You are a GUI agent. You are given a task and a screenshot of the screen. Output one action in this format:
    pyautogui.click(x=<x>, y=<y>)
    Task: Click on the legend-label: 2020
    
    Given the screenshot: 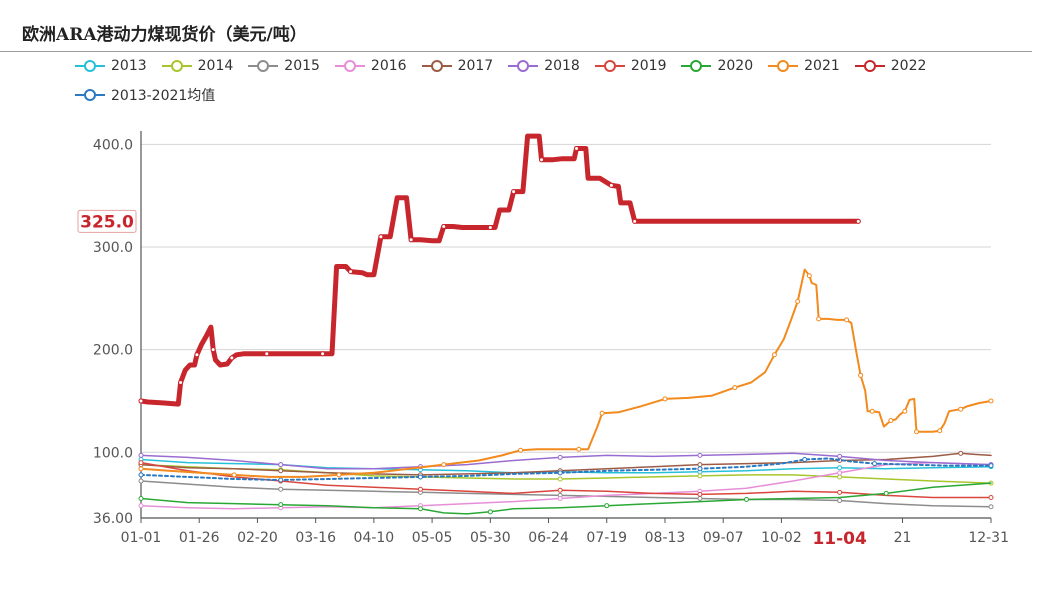 What is the action you would take?
    pyautogui.click(x=735, y=66)
    